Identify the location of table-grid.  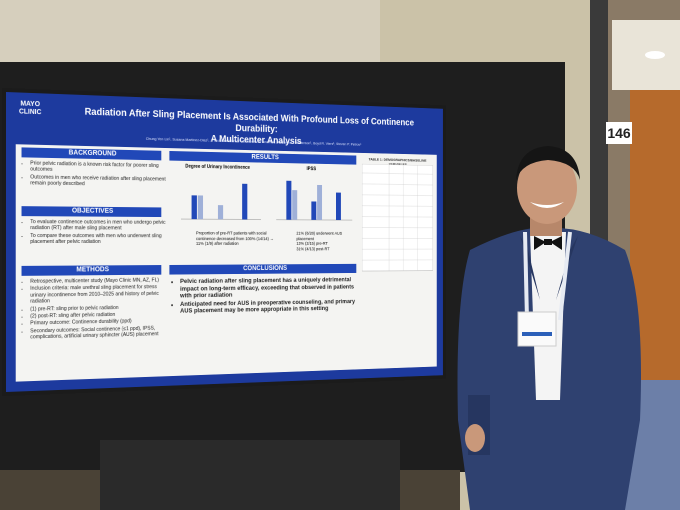
(397, 218).